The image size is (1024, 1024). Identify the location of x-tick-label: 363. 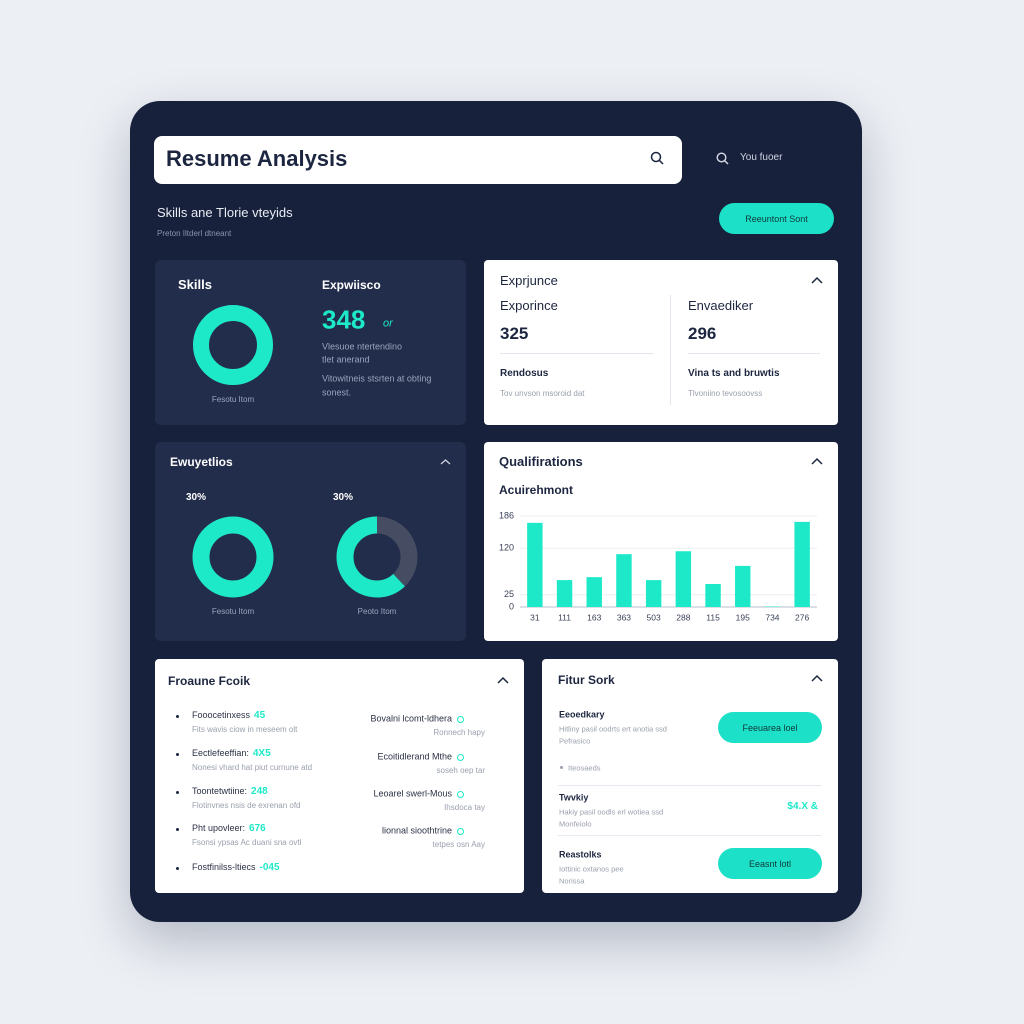
(624, 617).